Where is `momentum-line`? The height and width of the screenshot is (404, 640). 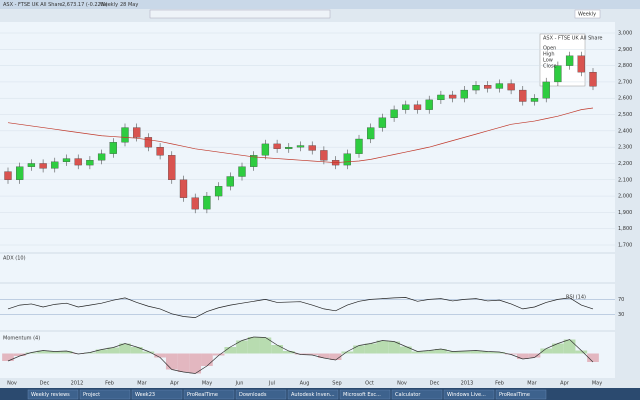
momentum-line is located at coordinates (300, 355).